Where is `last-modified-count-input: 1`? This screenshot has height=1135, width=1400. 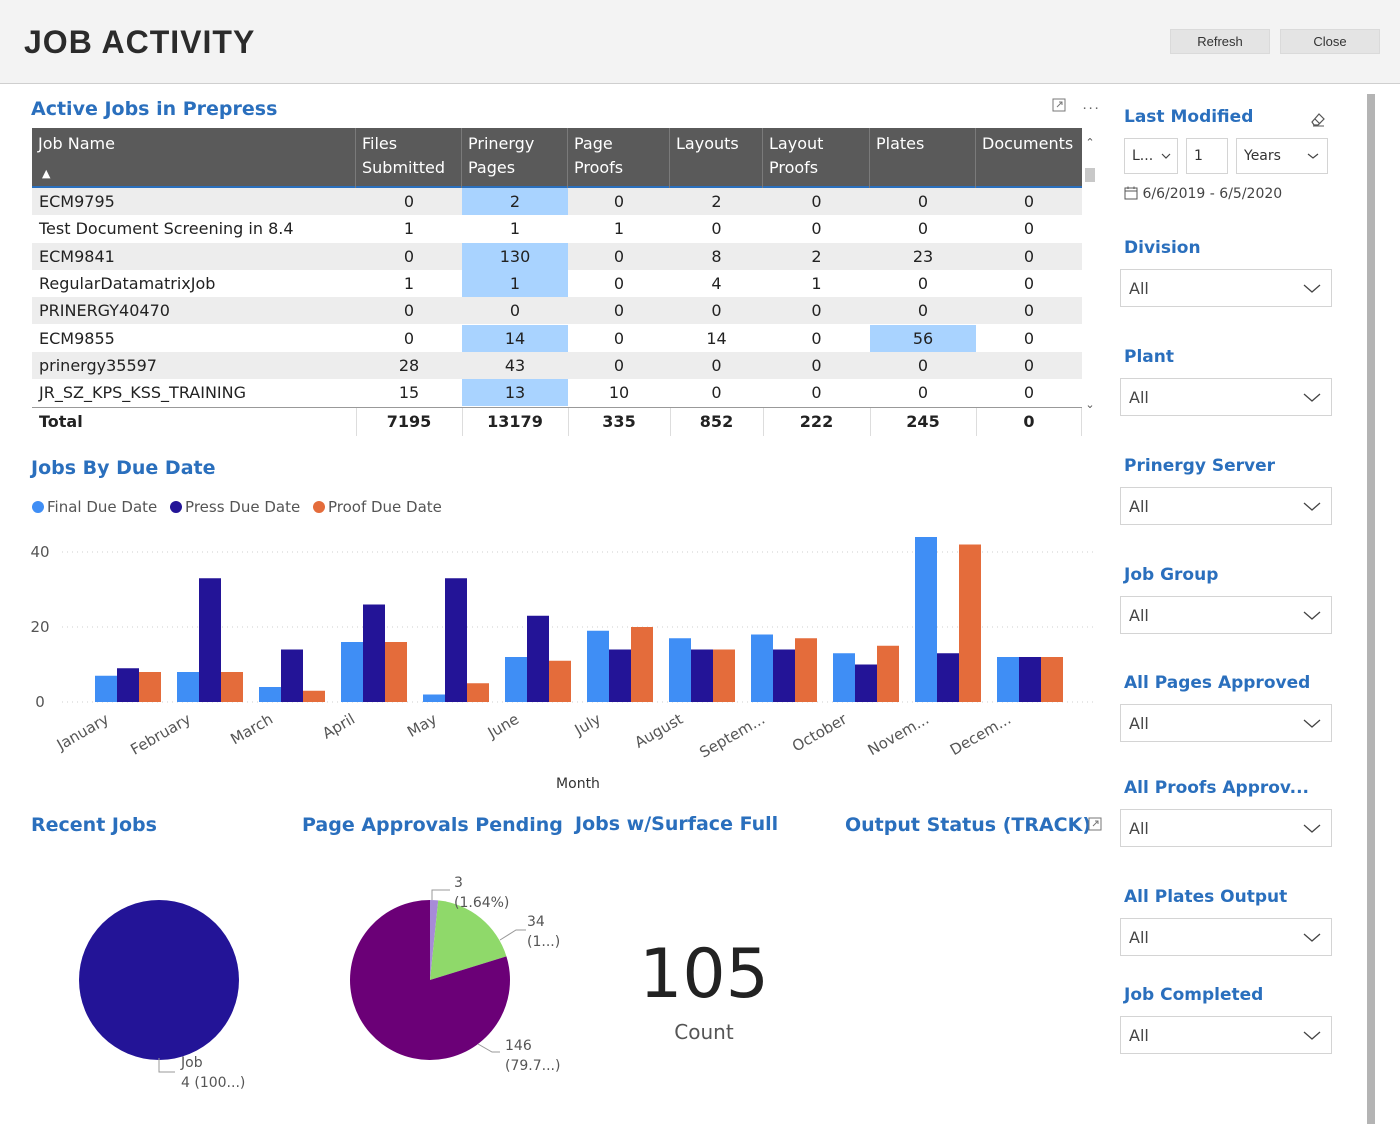
last-modified-count-input: 1 is located at coordinates (1207, 156).